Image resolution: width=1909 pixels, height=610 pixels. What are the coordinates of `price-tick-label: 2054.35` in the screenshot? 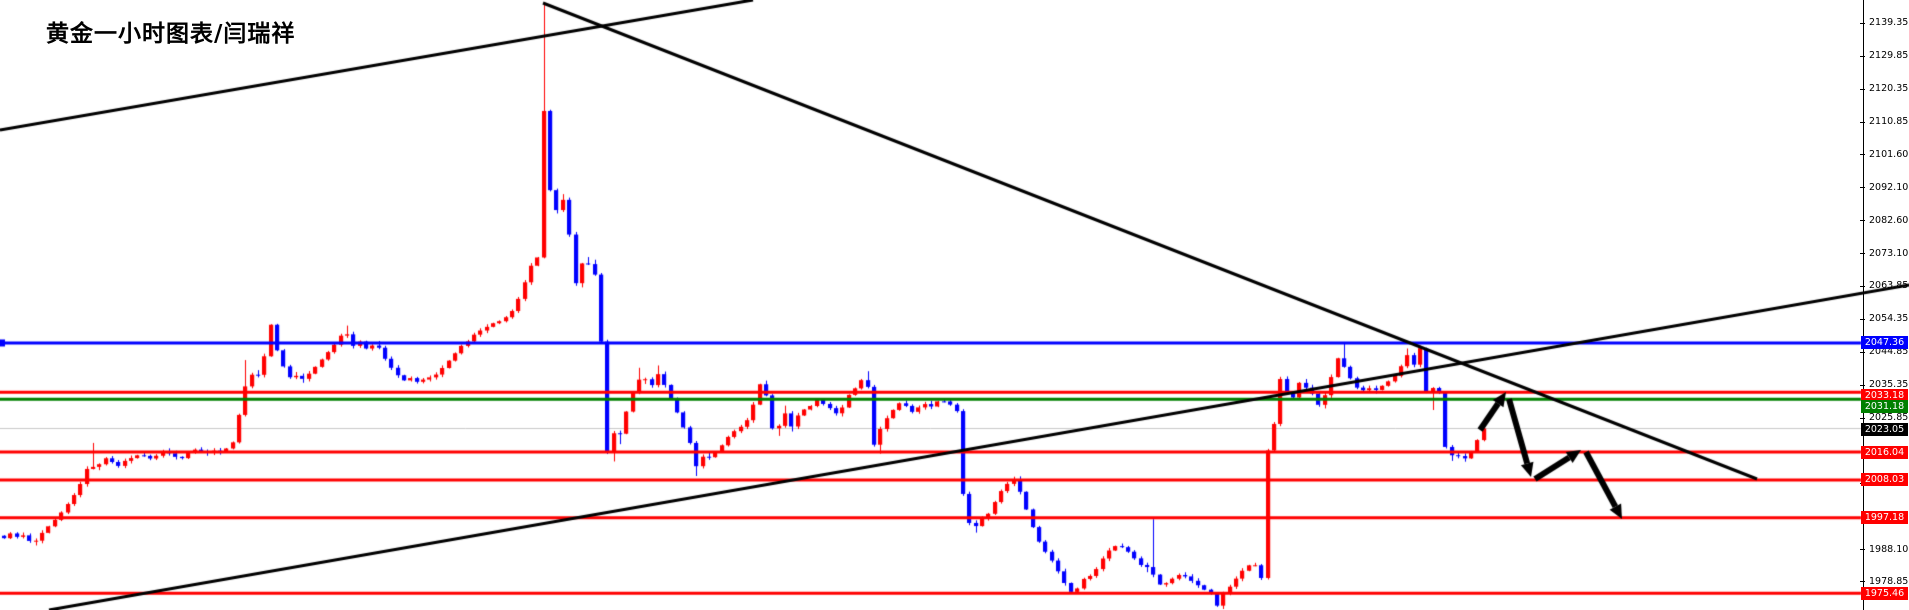 It's located at (1889, 319).